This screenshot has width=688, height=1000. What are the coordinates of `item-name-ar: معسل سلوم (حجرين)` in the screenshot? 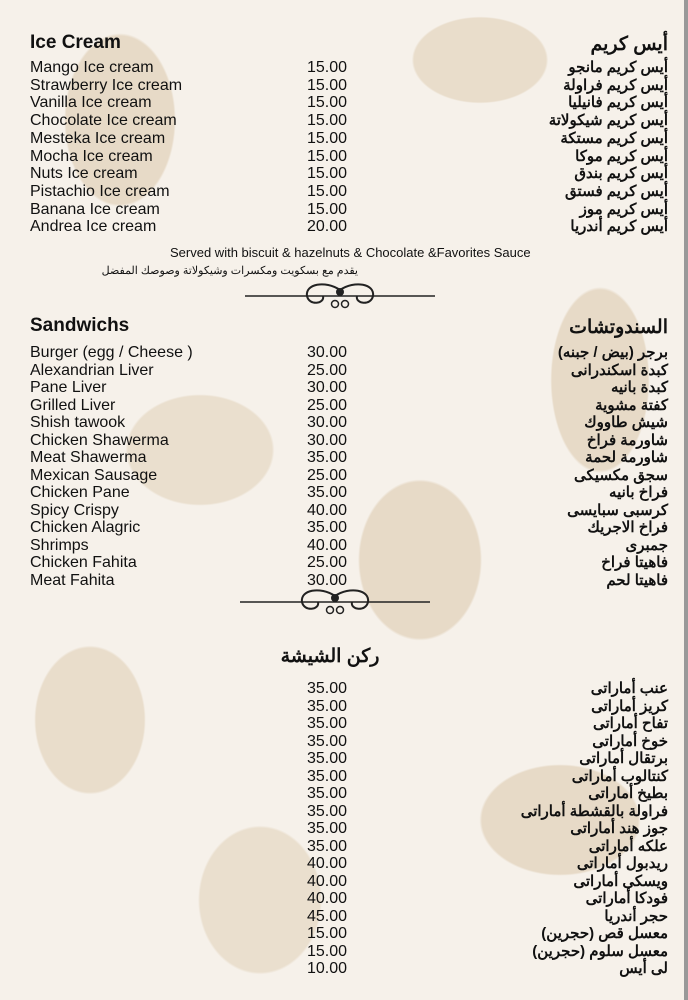 It's located at (600, 951).